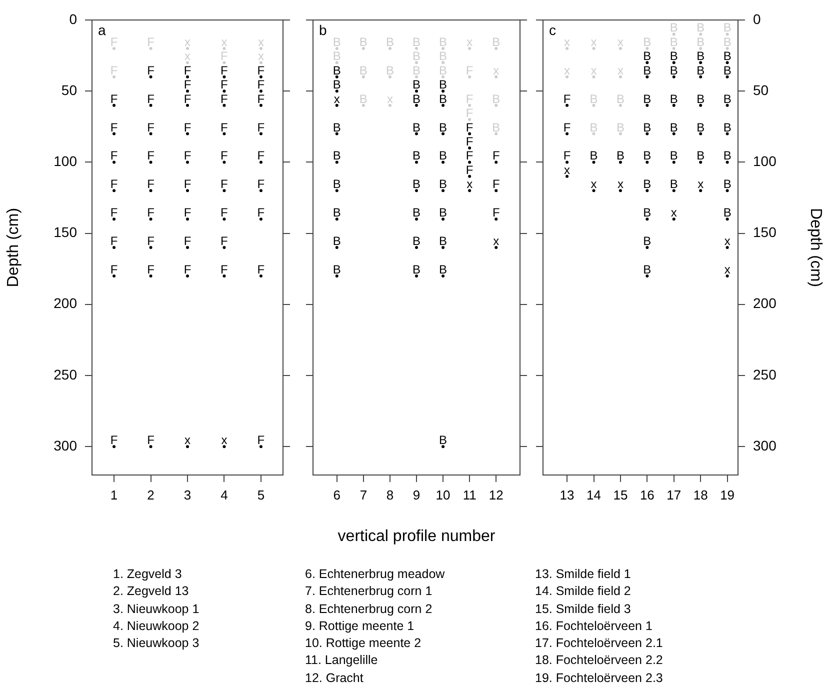 The image size is (829, 687). What do you see at coordinates (156, 609) in the screenshot?
I see `text: 3. Nieuwkoop 1` at bounding box center [156, 609].